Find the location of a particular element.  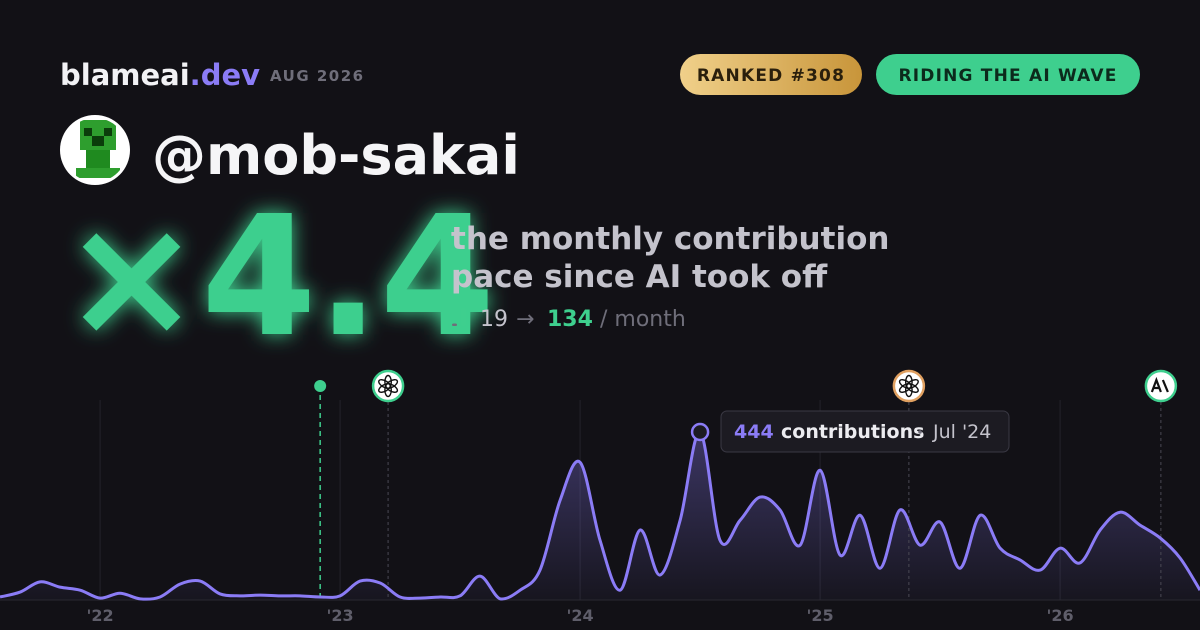

brand-name: blameai is located at coordinates (125, 75).